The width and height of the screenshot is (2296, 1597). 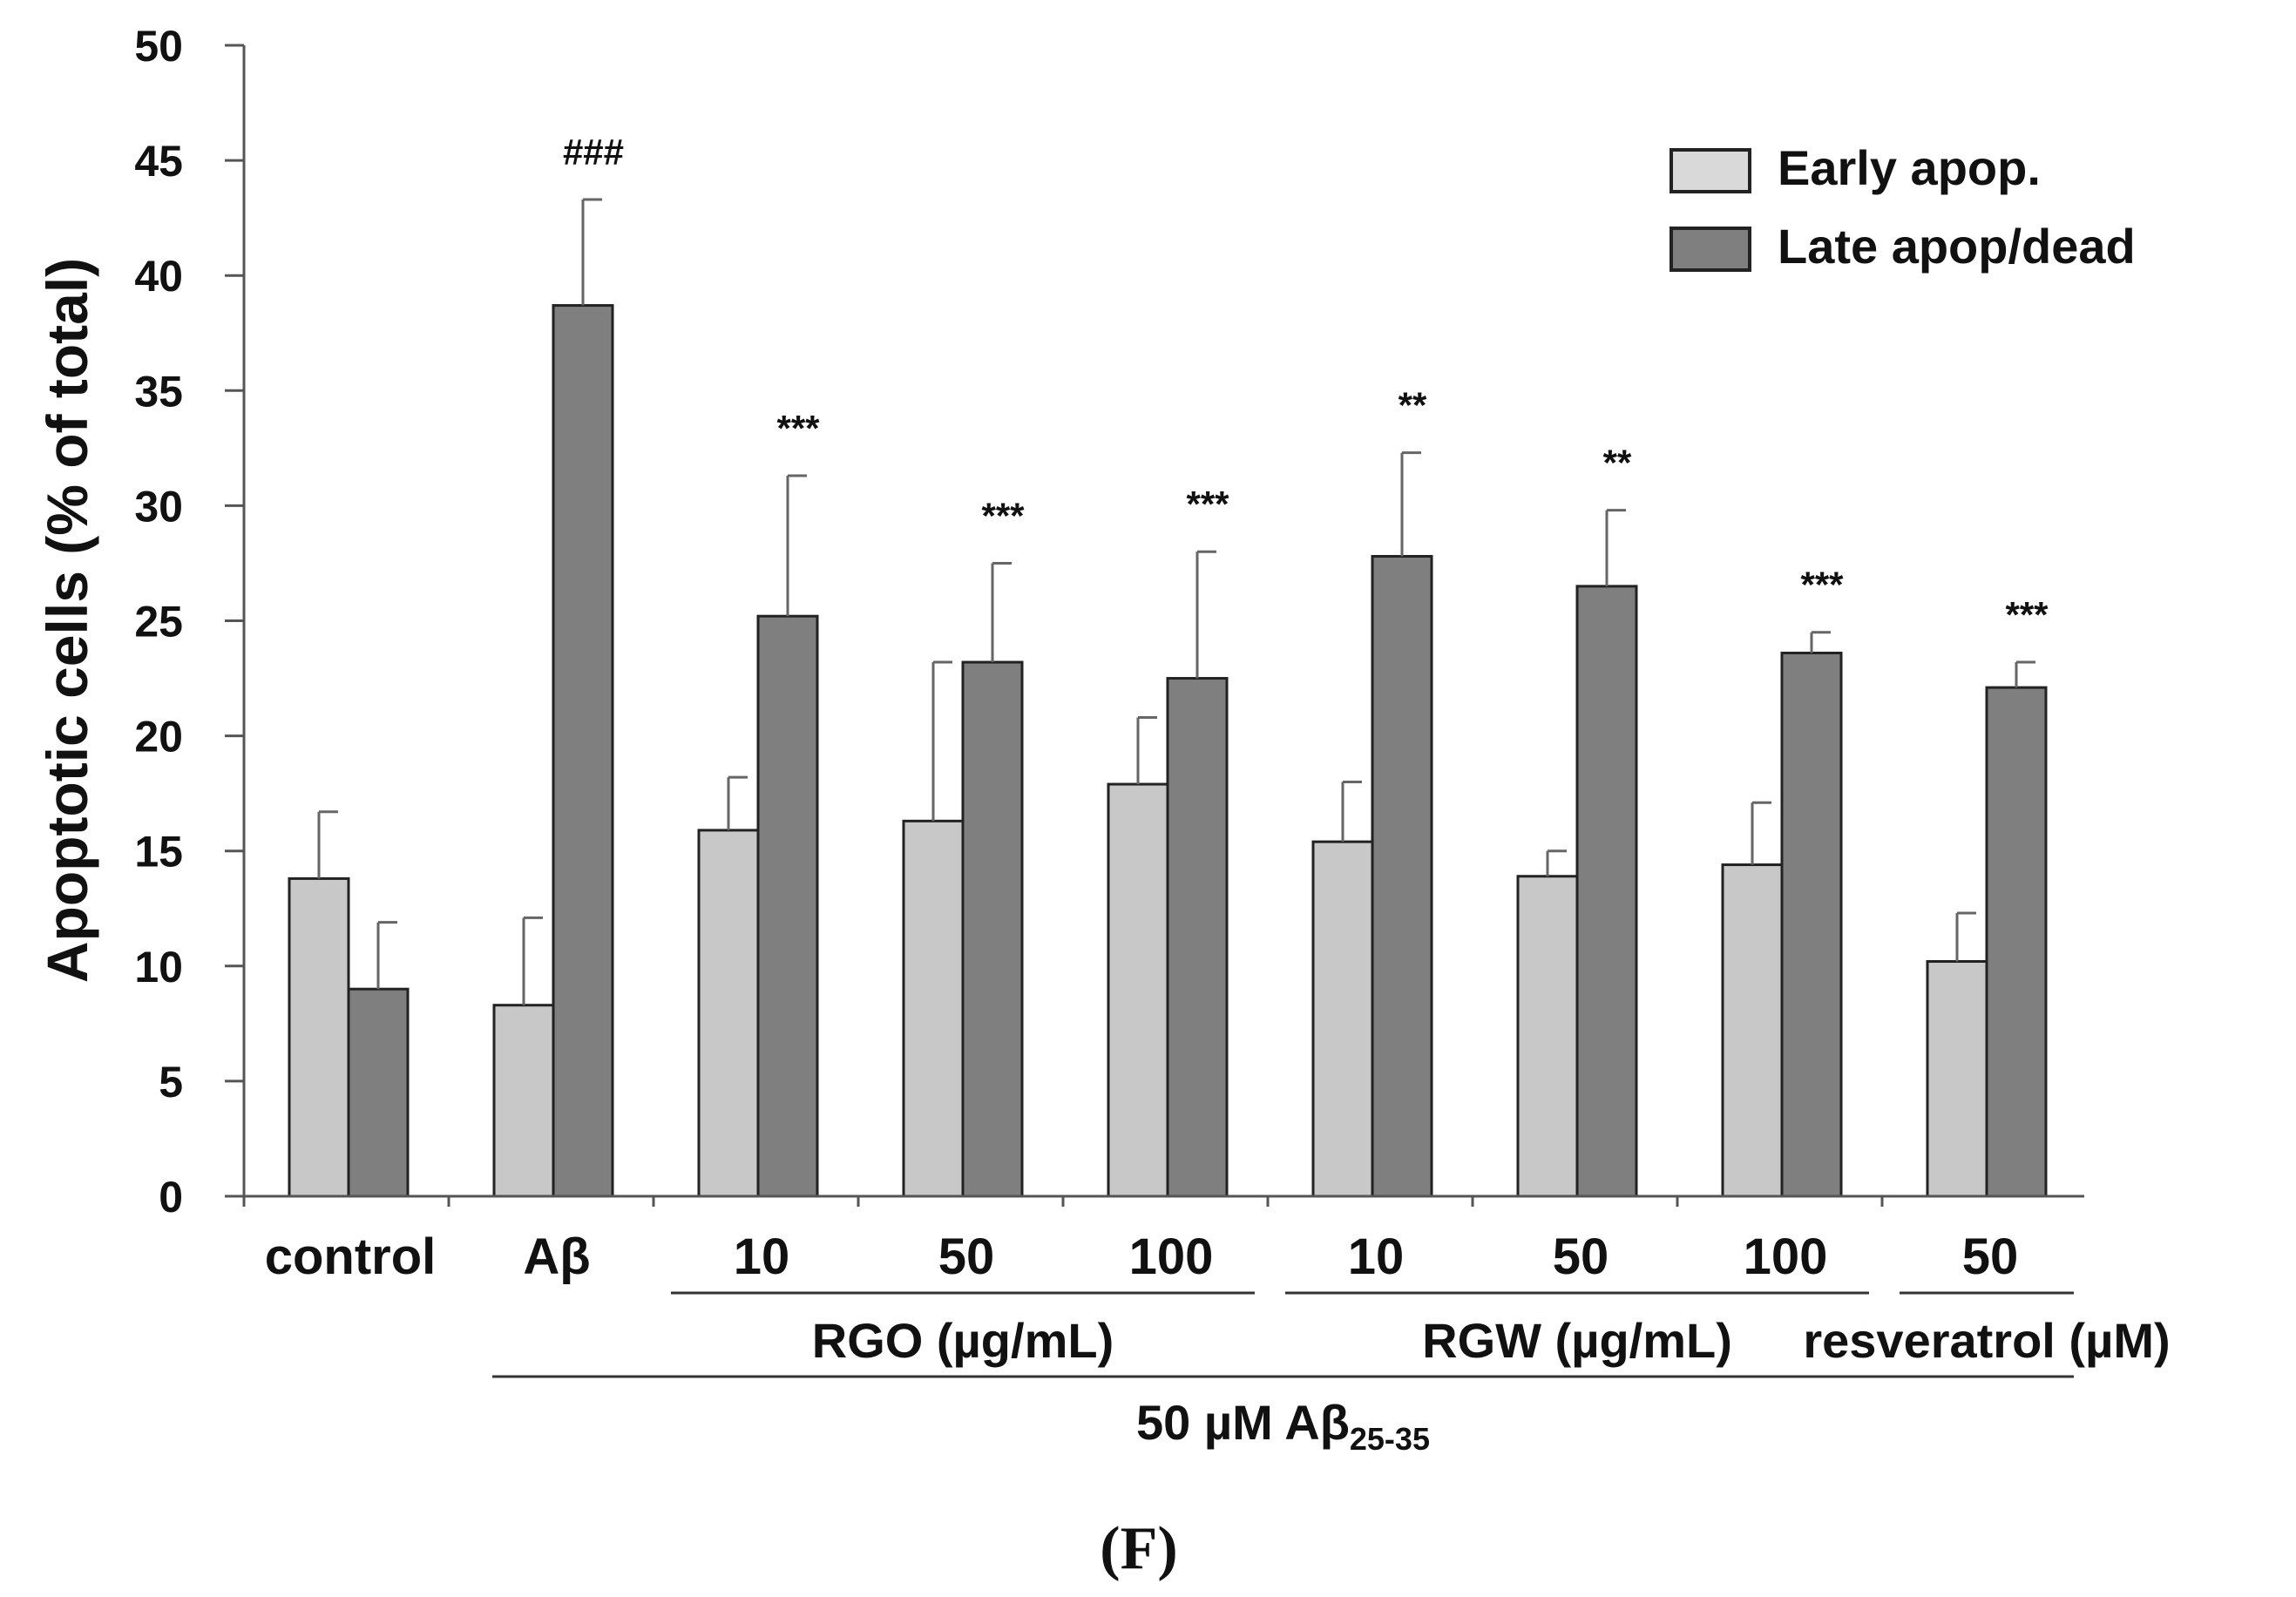 I want to click on legend: Early apop. Late apop/dead, so click(x=1903, y=207).